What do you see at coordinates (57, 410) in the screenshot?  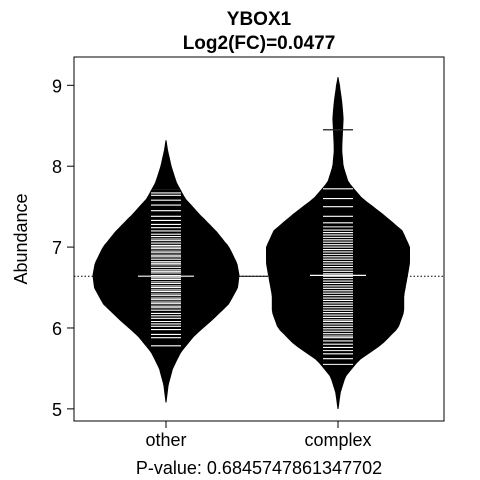 I see `y-tick-label: 5` at bounding box center [57, 410].